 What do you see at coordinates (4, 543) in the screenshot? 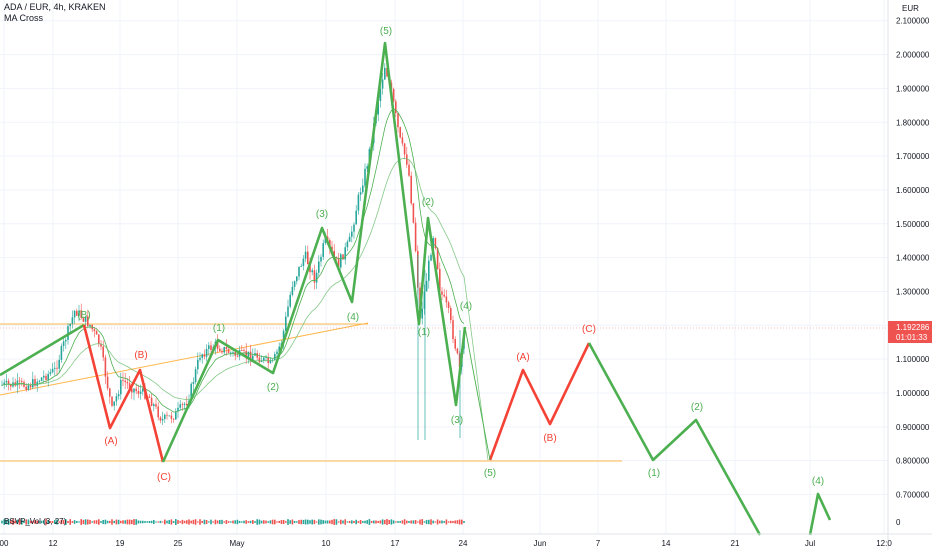
I see `time-tick-label: 00` at bounding box center [4, 543].